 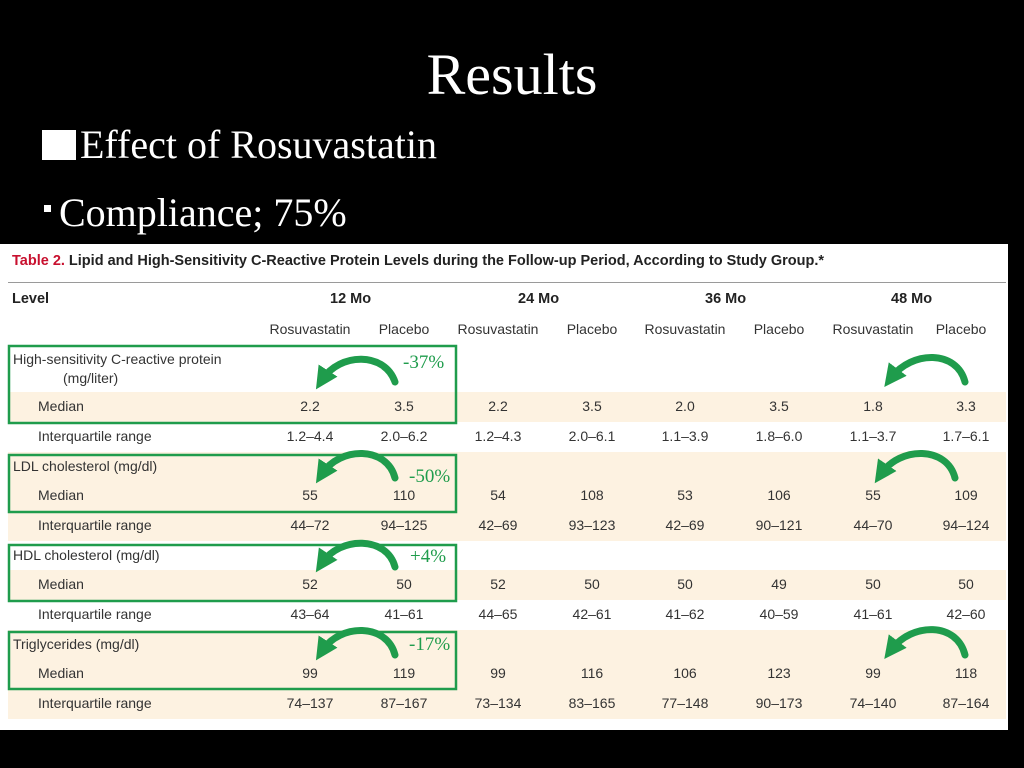 What do you see at coordinates (507, 282) in the screenshot?
I see `table-top-rule` at bounding box center [507, 282].